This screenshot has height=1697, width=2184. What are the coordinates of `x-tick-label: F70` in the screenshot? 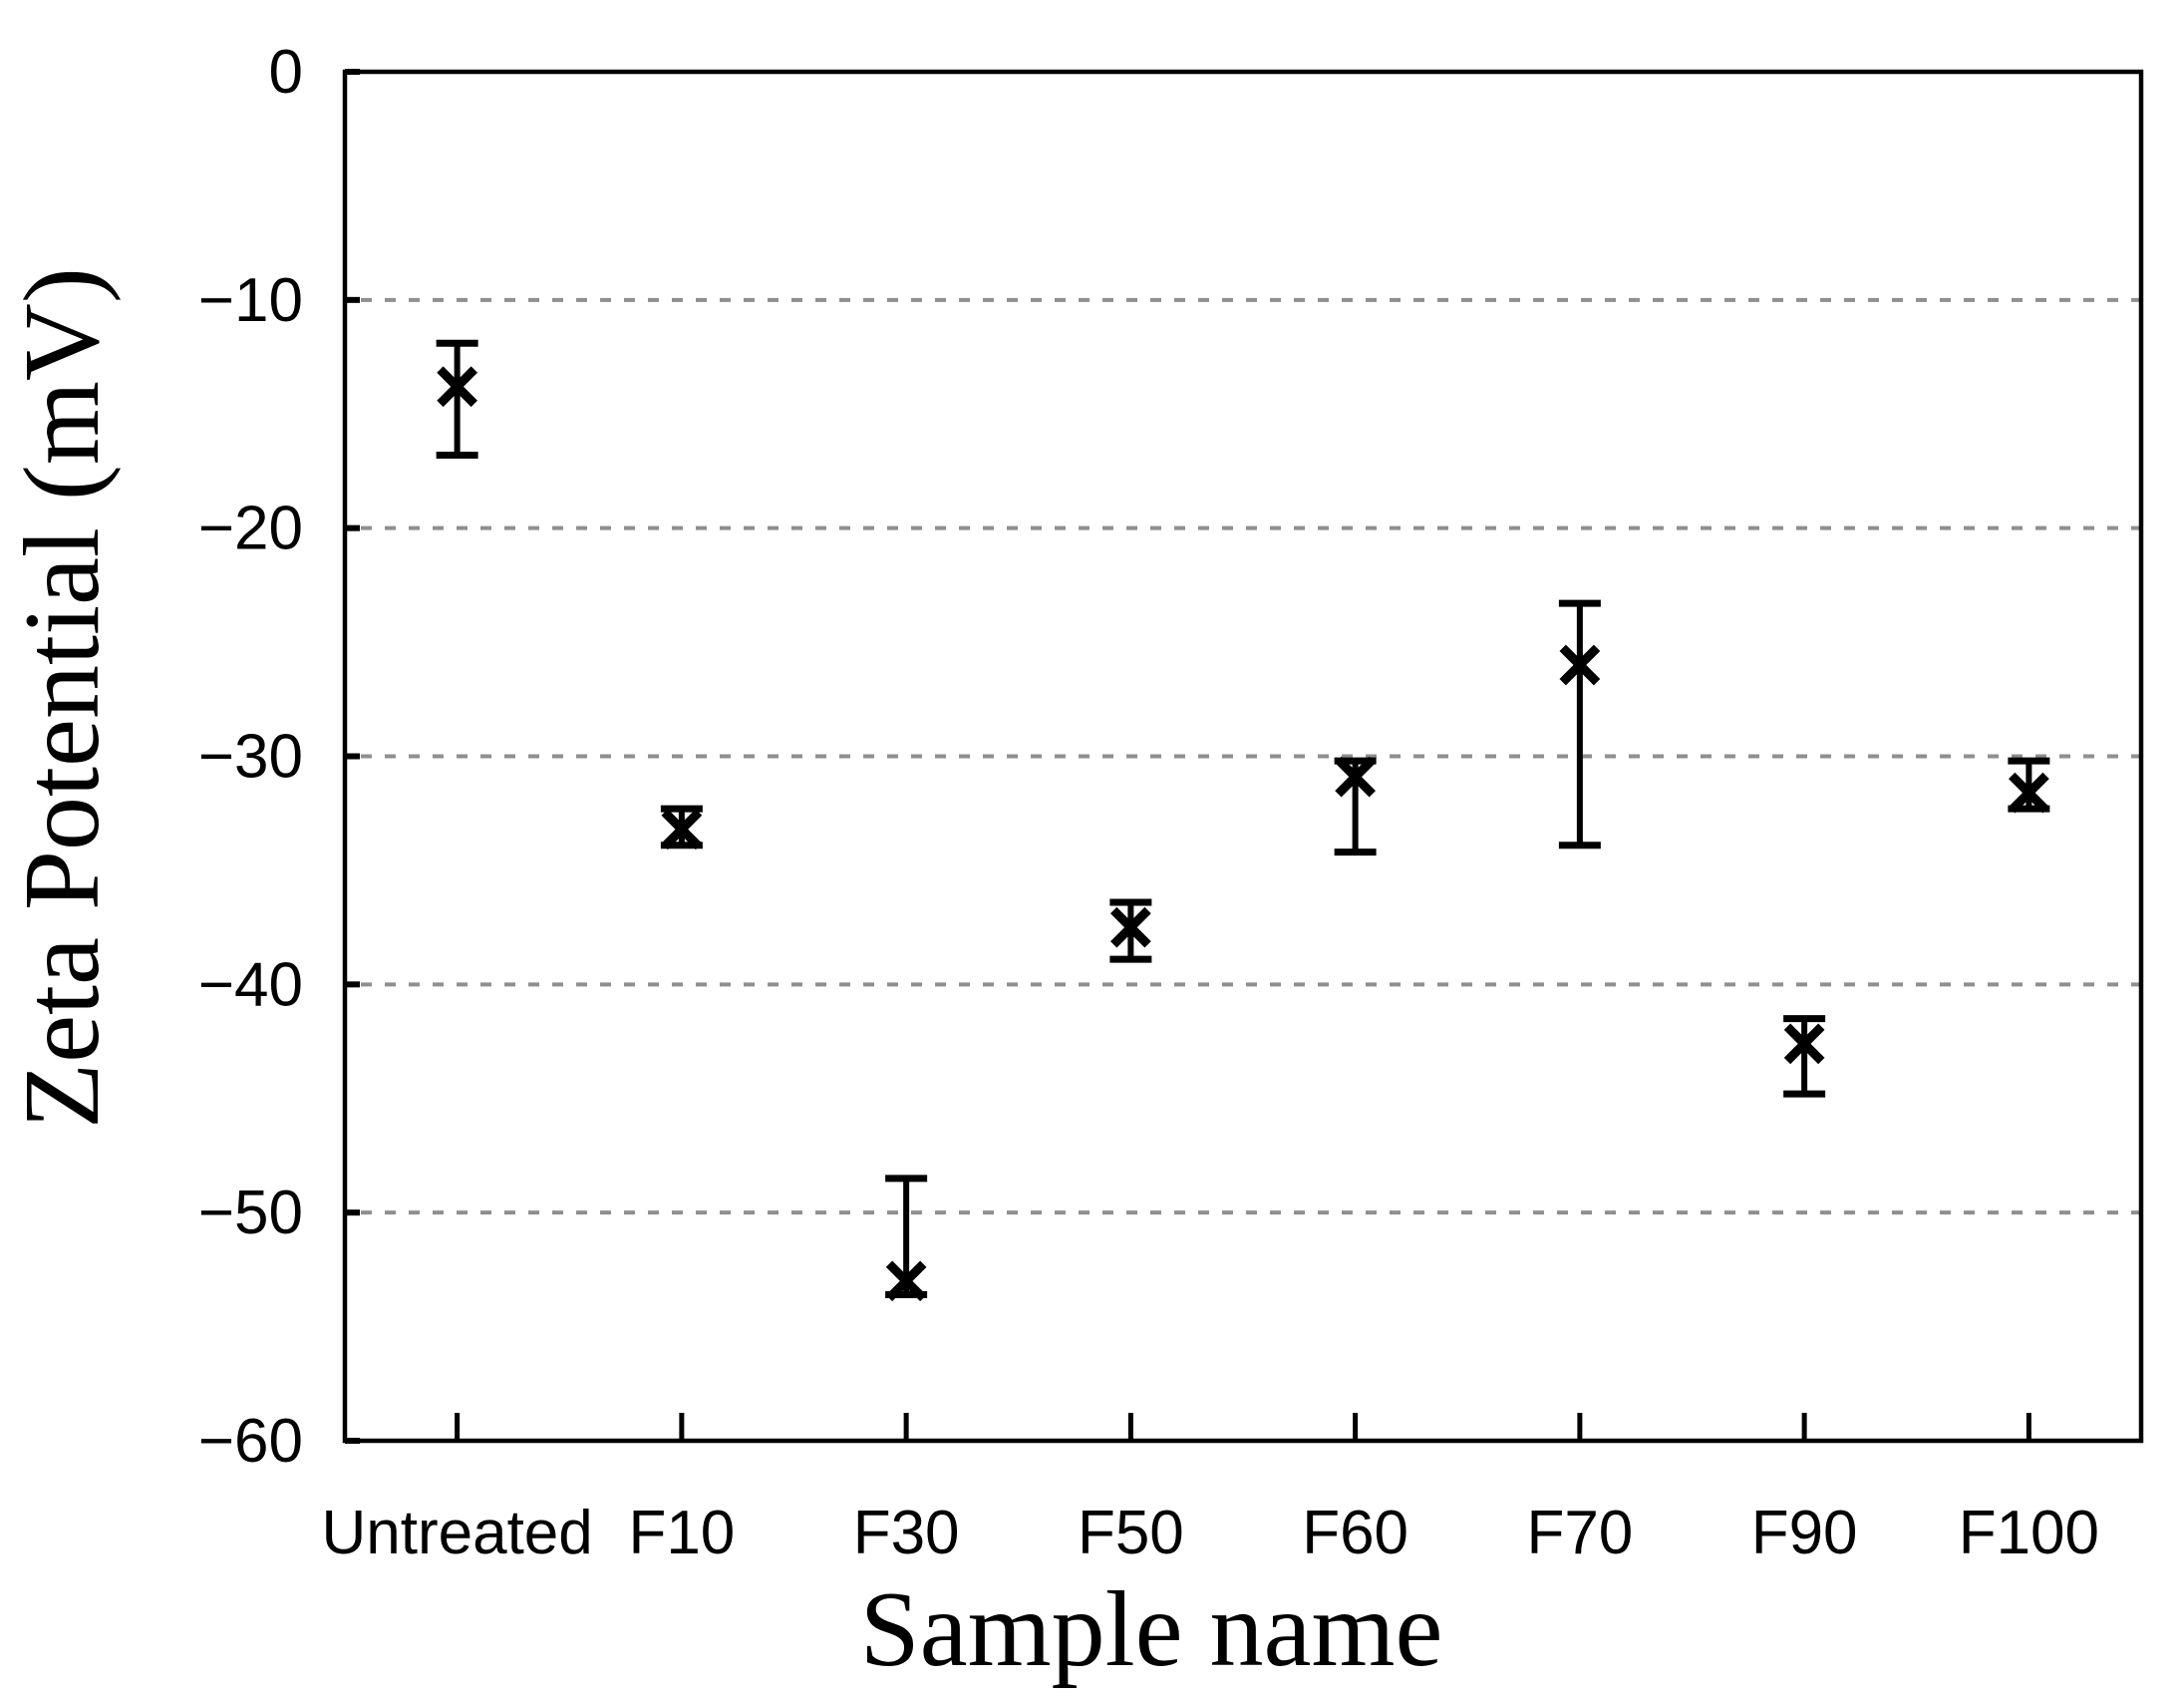 It's located at (1579, 1533).